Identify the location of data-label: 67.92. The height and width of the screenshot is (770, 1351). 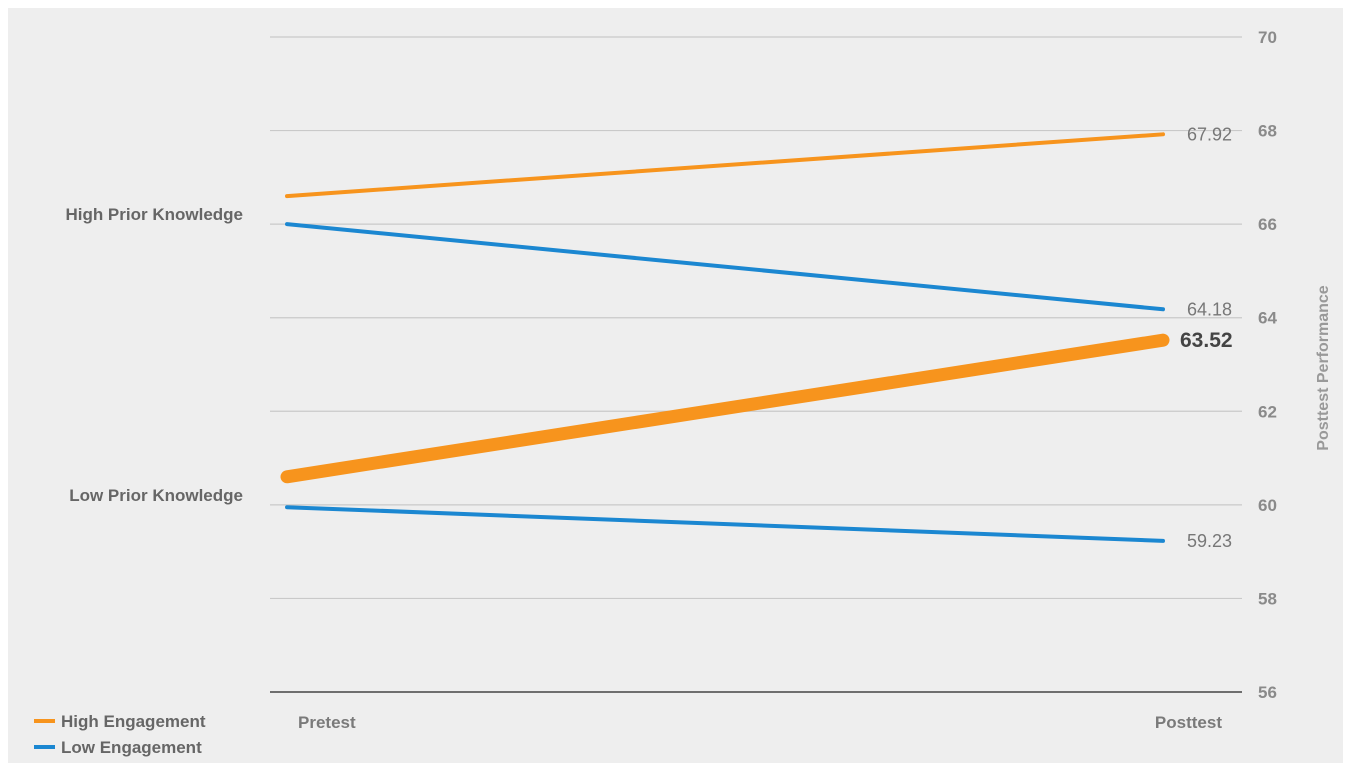
(1209, 134).